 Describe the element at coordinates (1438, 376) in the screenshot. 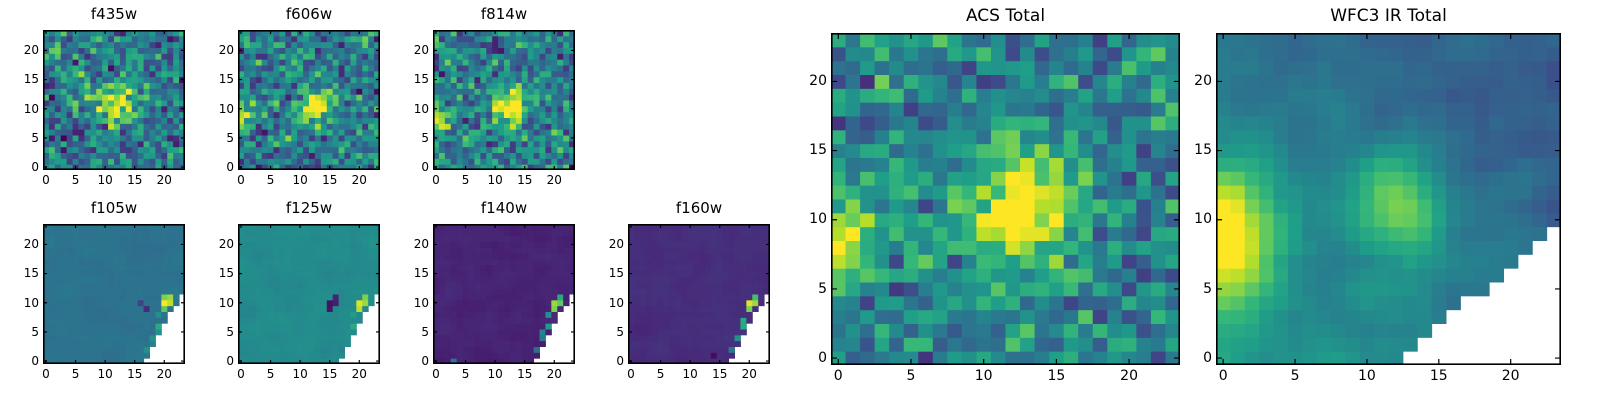

I see `xtick-label-wfc3-ir-total-15: 15` at that location.